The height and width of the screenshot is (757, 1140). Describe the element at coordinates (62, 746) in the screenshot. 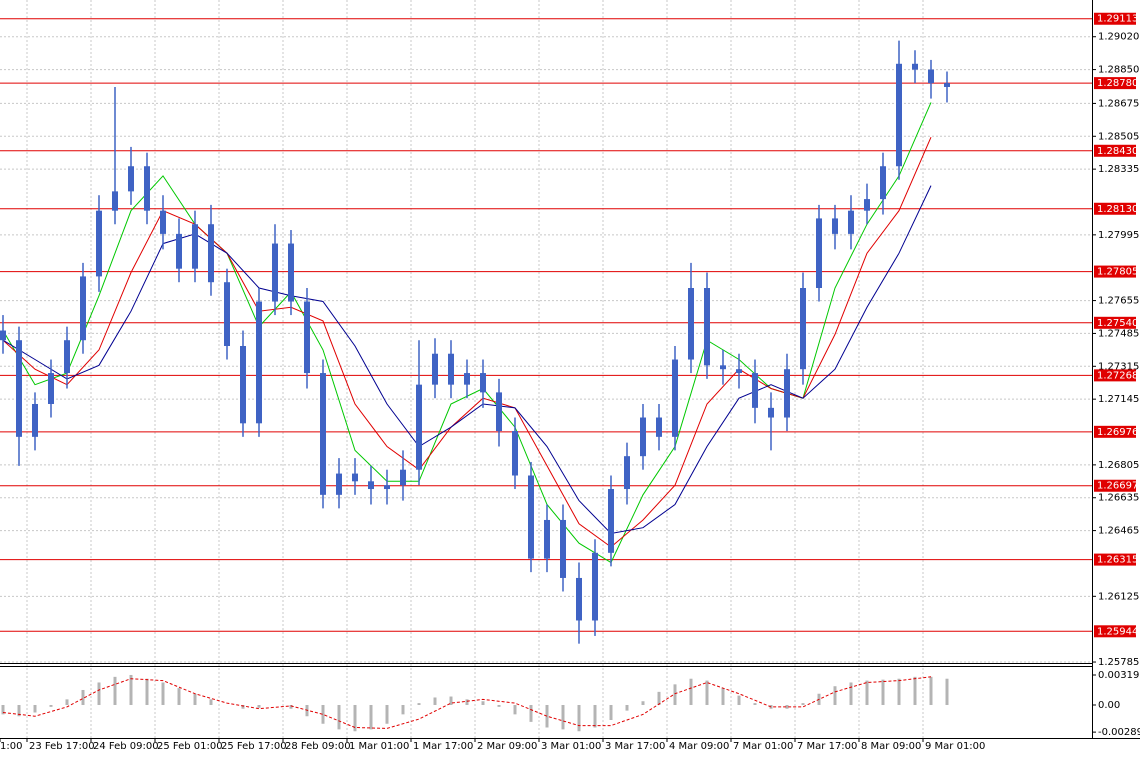

I see `x-tick-label: 23 Feb 17:00` at that location.